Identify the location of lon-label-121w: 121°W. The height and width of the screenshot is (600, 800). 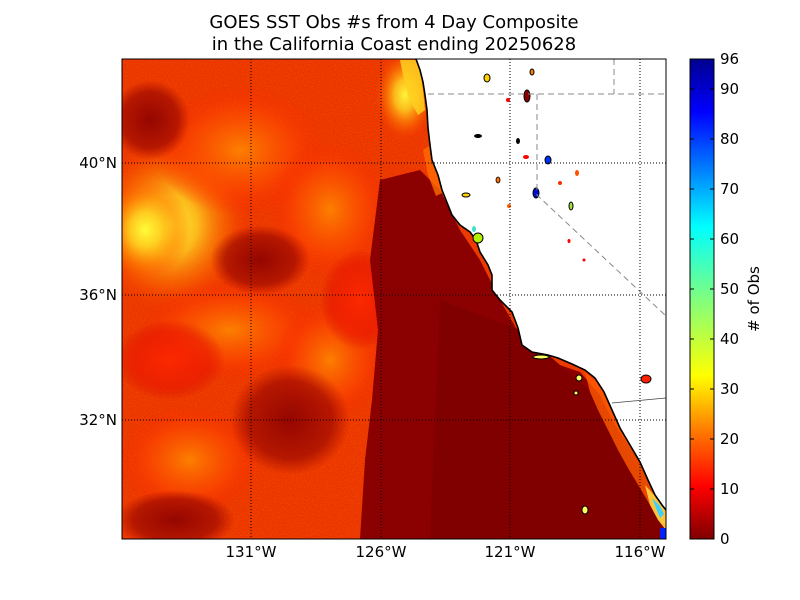
(510, 552).